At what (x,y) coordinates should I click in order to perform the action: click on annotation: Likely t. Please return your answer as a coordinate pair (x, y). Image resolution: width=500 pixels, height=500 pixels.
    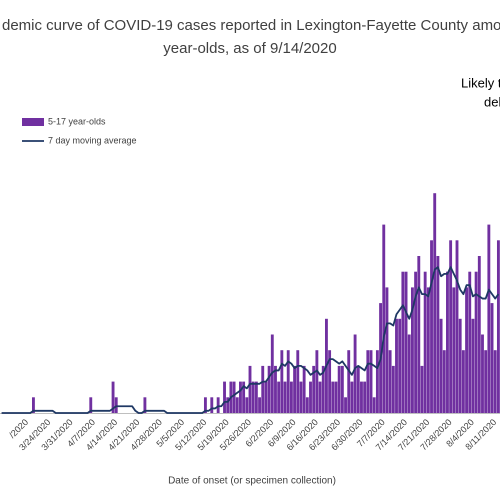
    Looking at the image, I should click on (480, 82).